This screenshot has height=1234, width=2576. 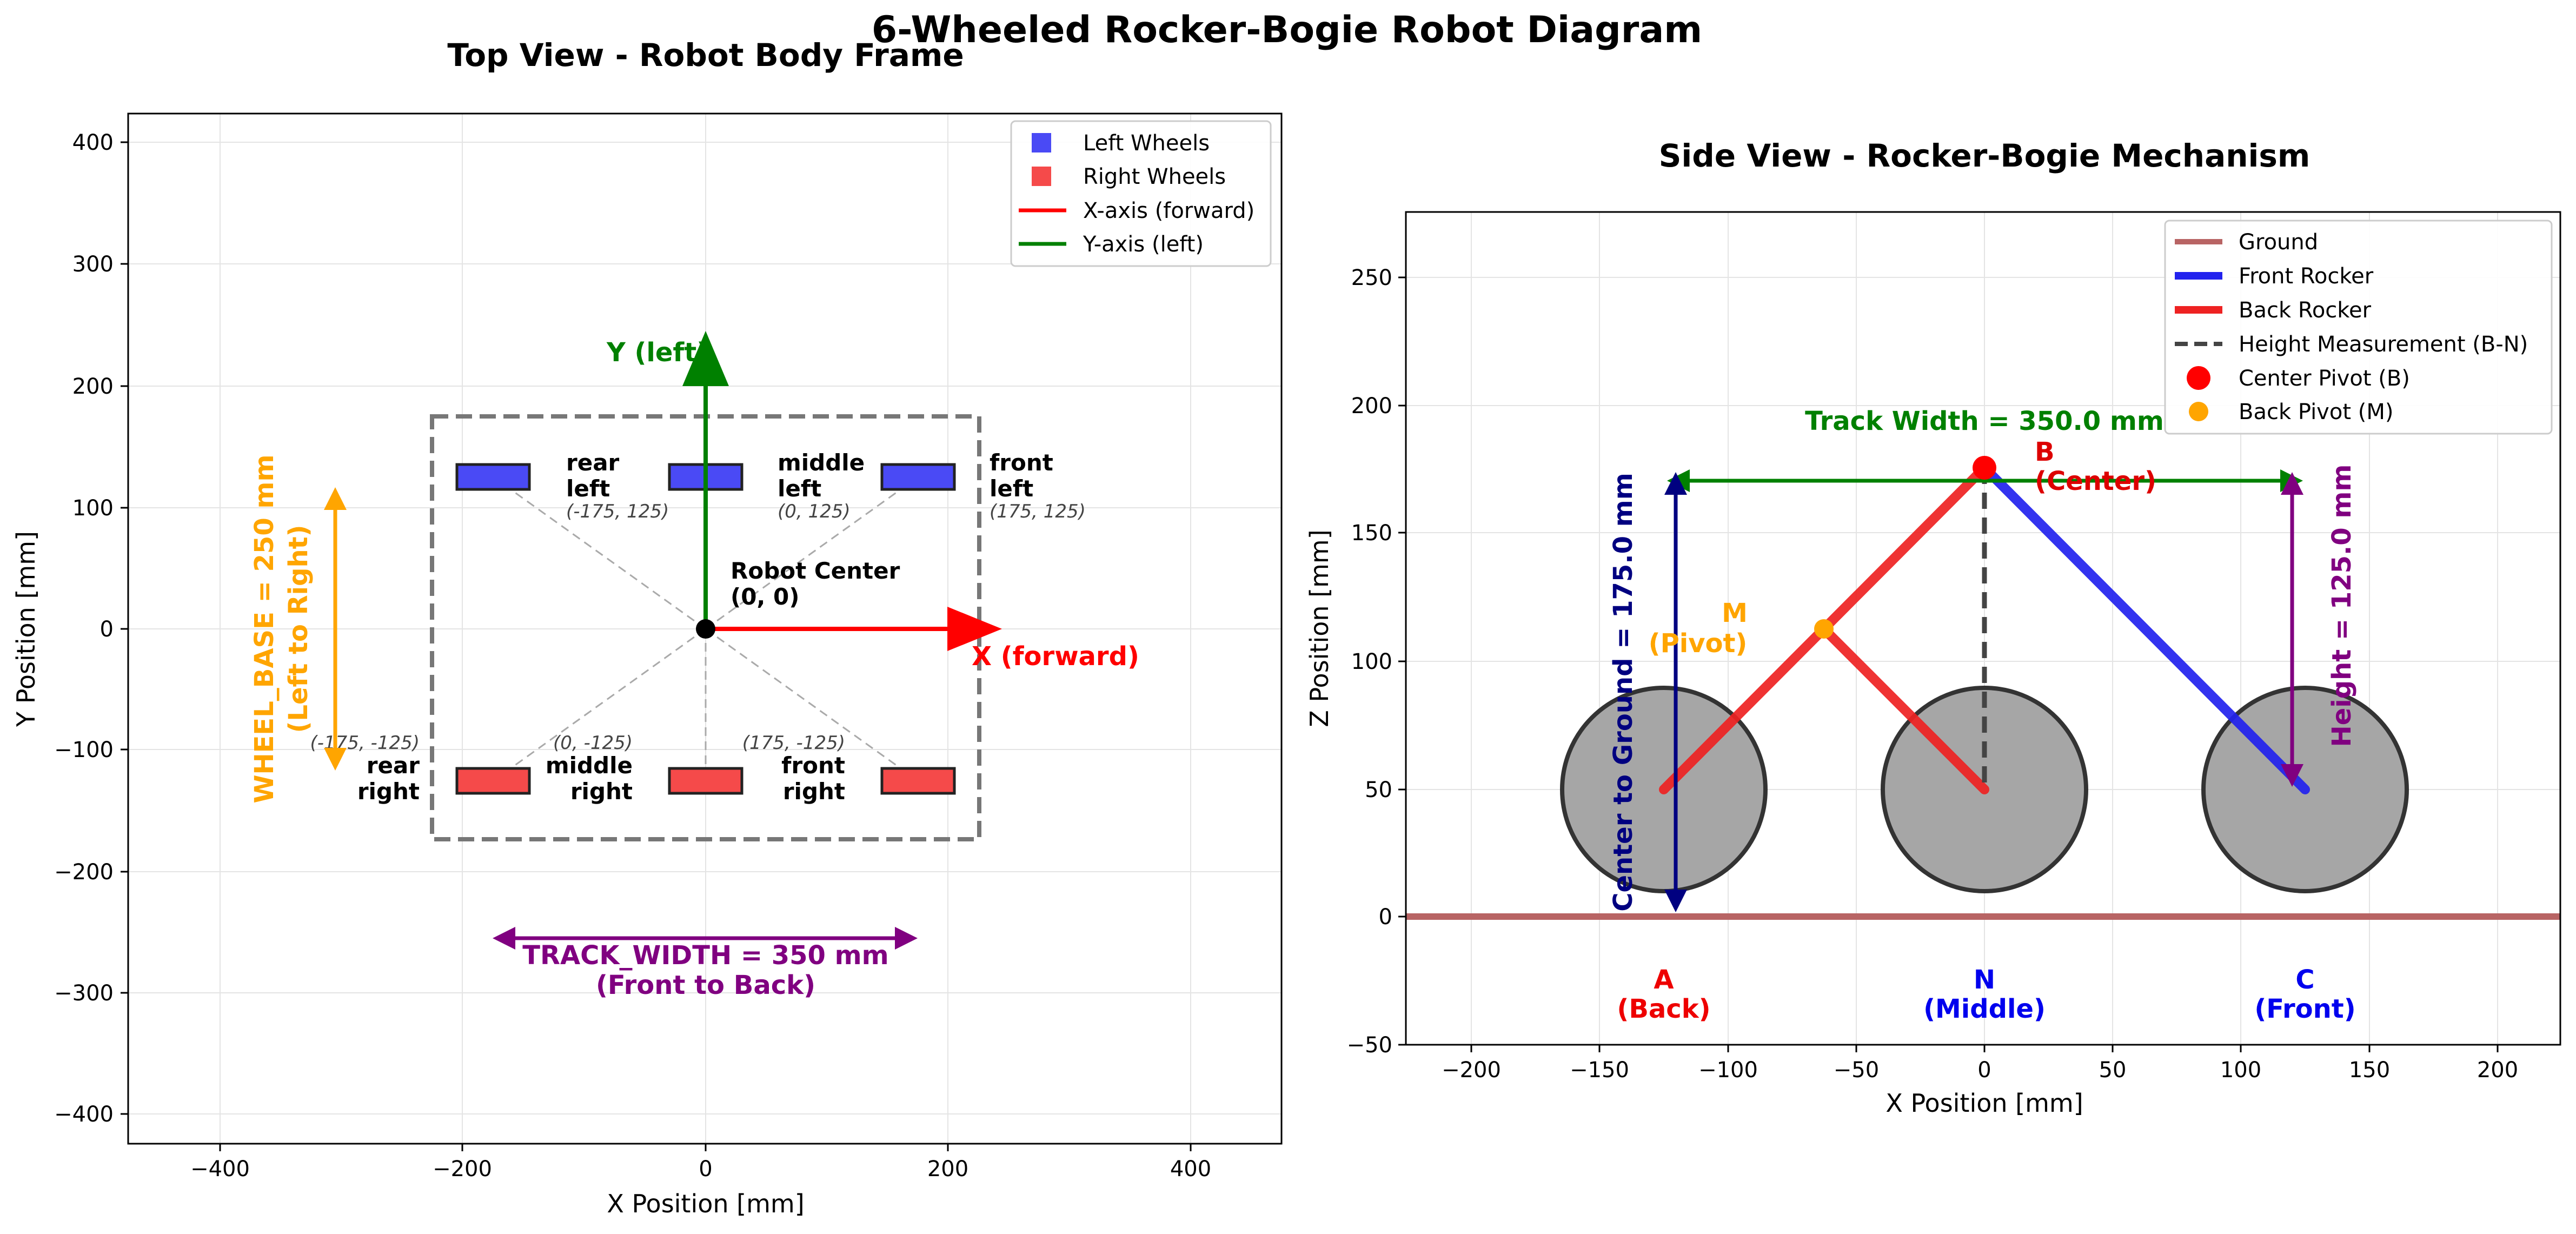 What do you see at coordinates (1168, 211) in the screenshot?
I see `legend-label: X-axis (forward)` at bounding box center [1168, 211].